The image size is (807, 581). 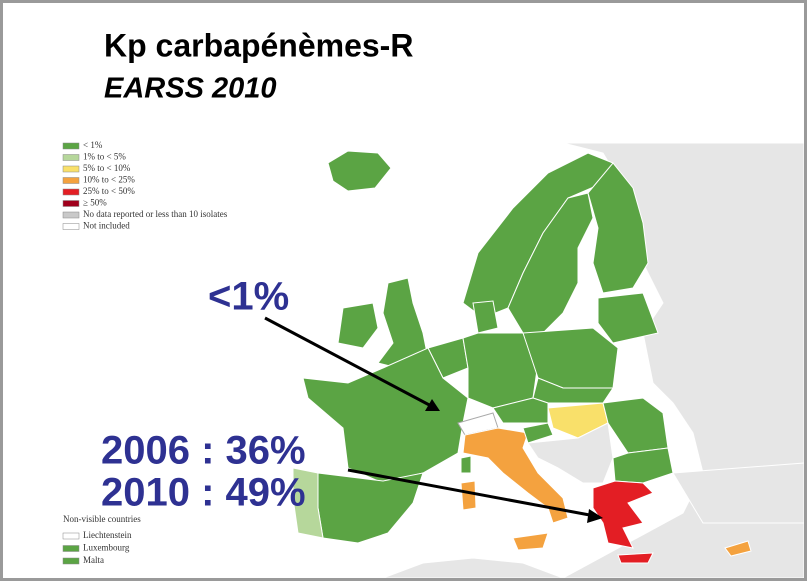 What do you see at coordinates (538, 433) in the screenshot?
I see `slovenia` at bounding box center [538, 433].